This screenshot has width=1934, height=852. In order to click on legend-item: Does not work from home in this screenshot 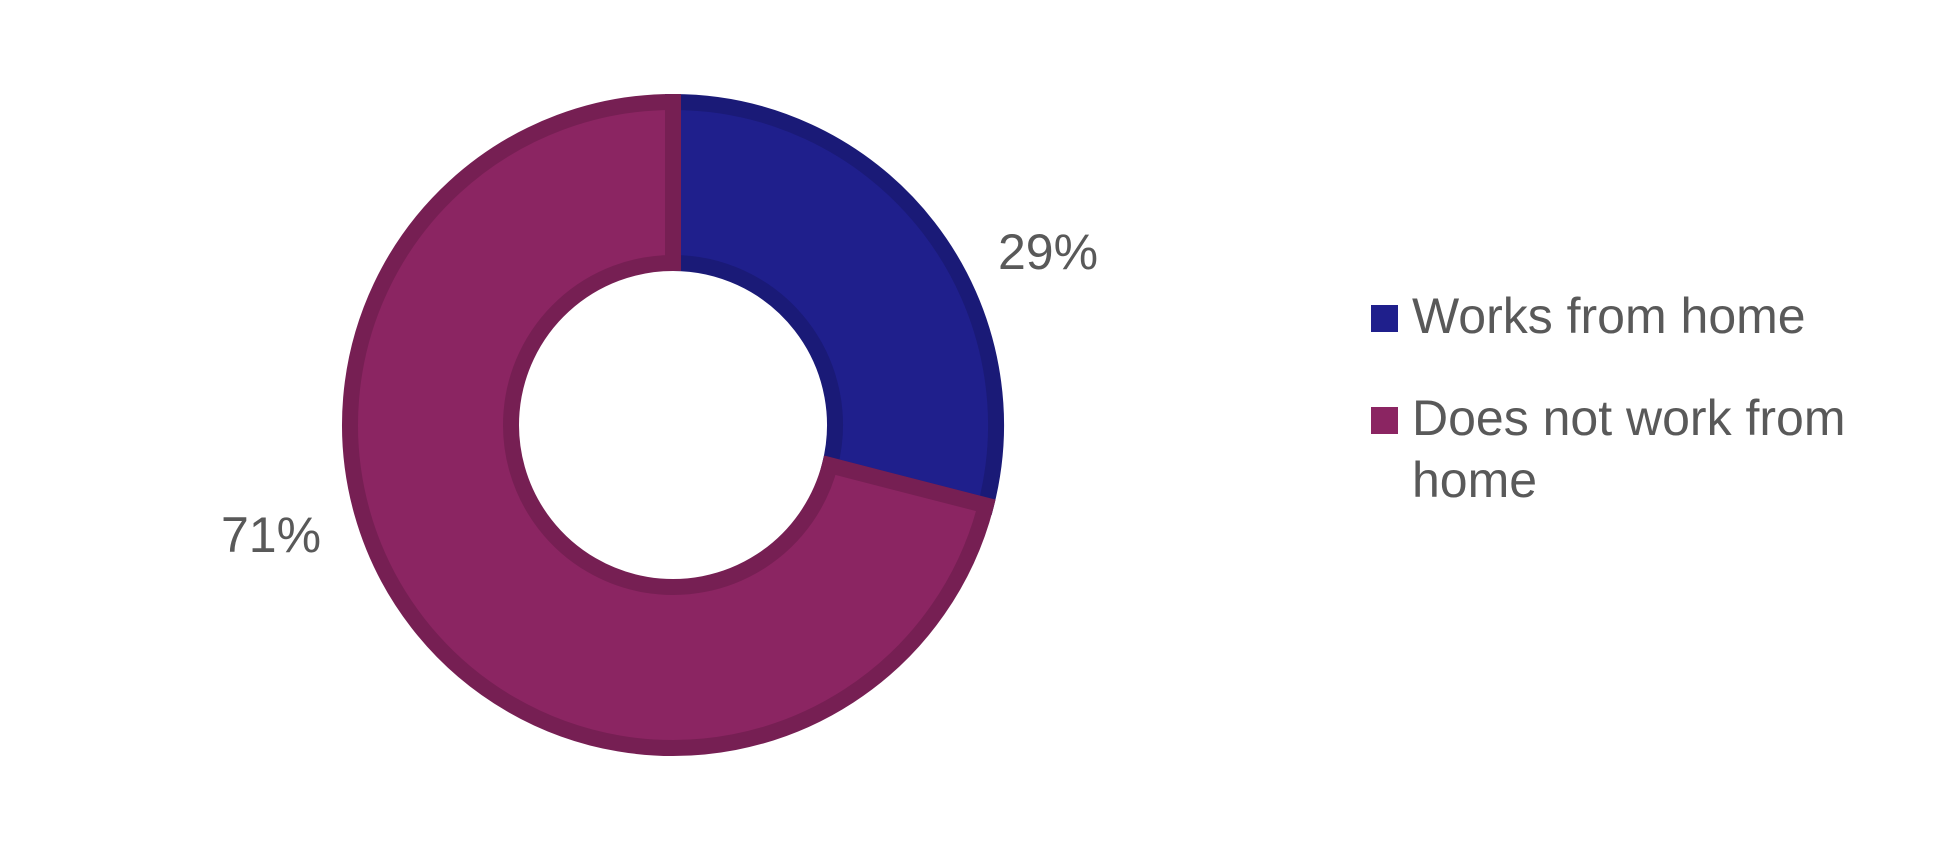, I will do `click(1641, 449)`.